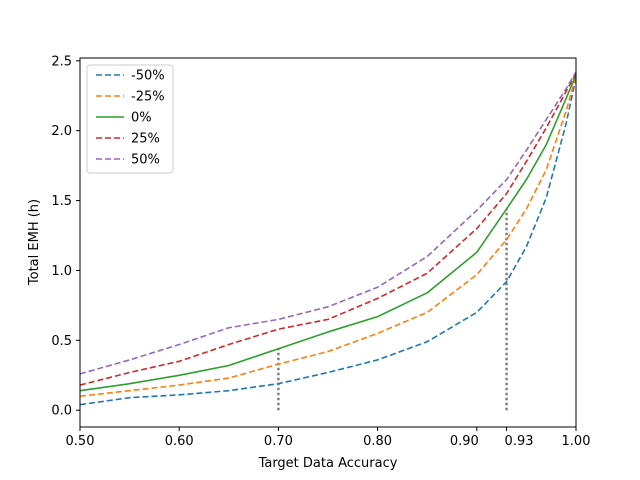 Image resolution: width=640 pixels, height=480 pixels. I want to click on x-tick-label: 0.80, so click(377, 441).